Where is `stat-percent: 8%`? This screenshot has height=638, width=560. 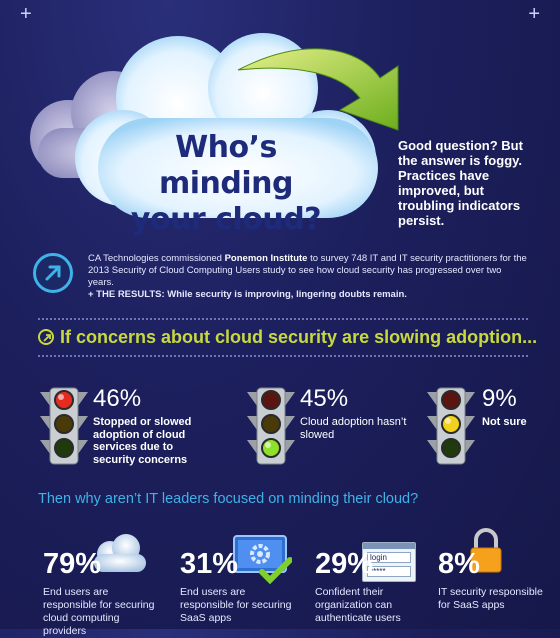
stat-percent: 8% is located at coordinates (459, 564).